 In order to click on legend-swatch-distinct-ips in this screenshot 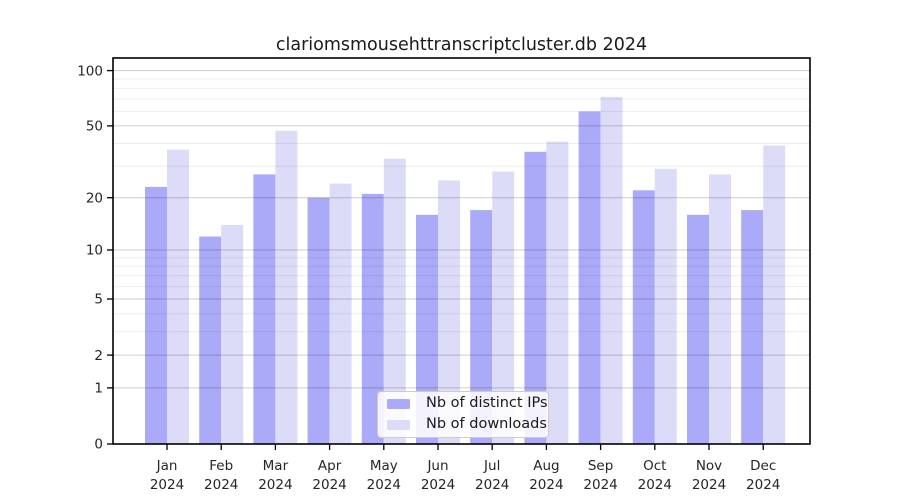, I will do `click(398, 404)`.